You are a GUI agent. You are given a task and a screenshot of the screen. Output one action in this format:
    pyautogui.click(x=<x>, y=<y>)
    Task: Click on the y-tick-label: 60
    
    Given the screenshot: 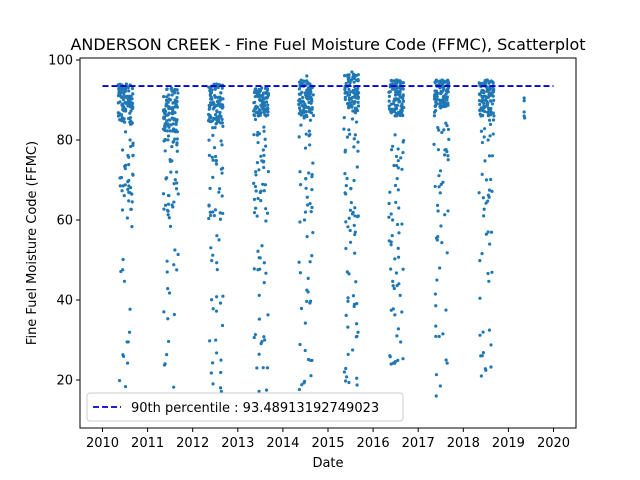 What is the action you would take?
    pyautogui.click(x=64, y=221)
    